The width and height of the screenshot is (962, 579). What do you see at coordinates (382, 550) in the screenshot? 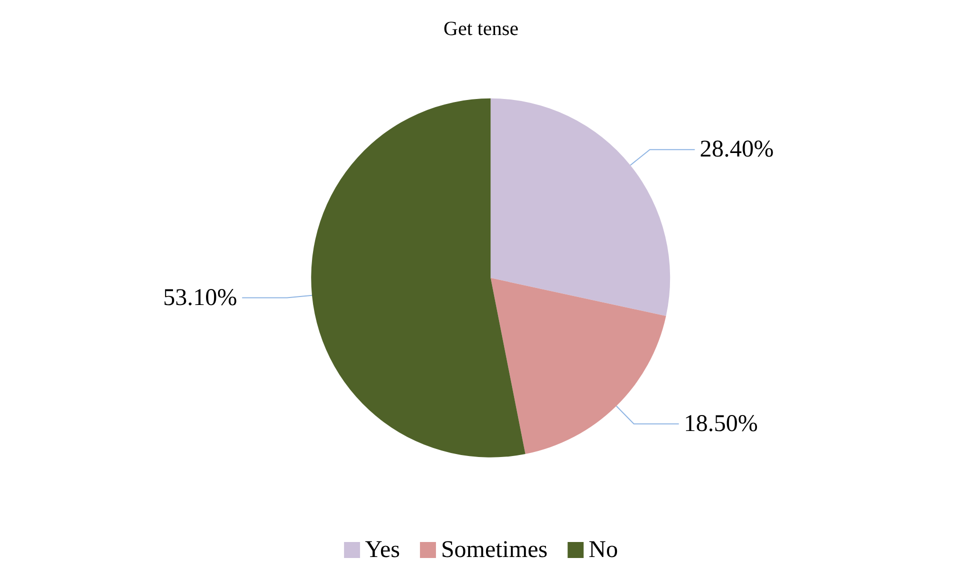
I see `legend-label: Yes` at bounding box center [382, 550].